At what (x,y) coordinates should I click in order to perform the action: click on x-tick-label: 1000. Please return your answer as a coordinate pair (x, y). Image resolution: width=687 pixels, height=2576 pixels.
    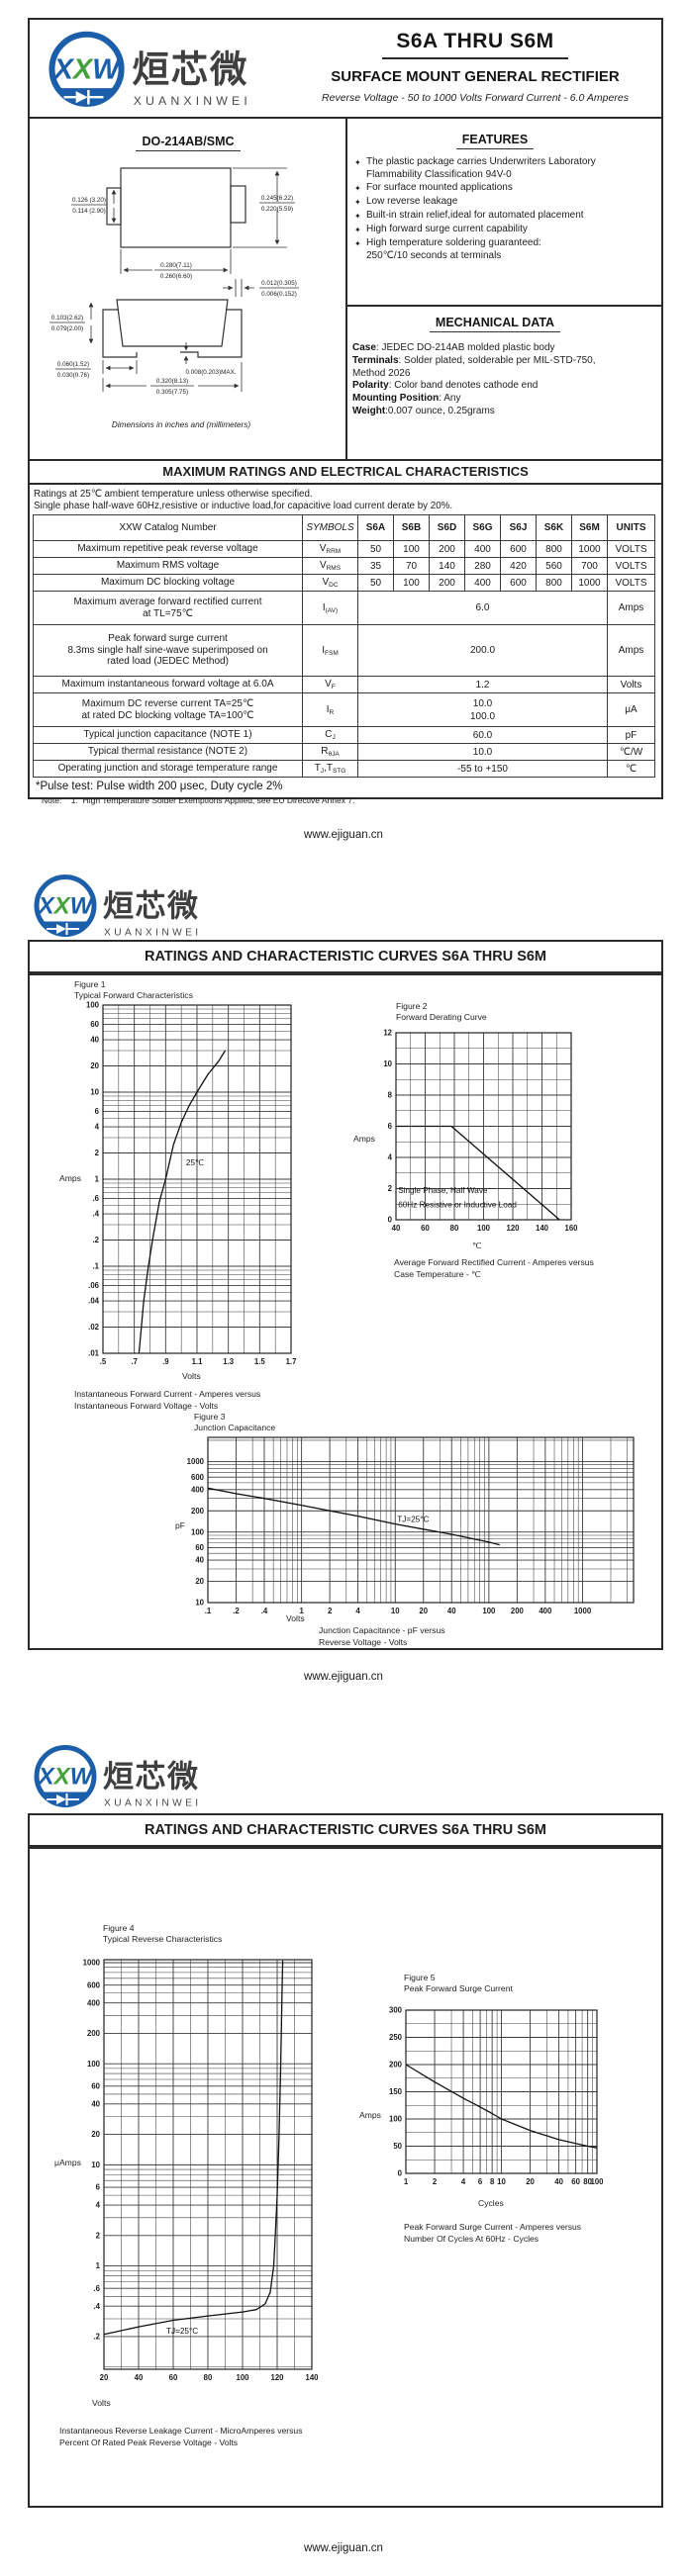
    Looking at the image, I should click on (583, 1611).